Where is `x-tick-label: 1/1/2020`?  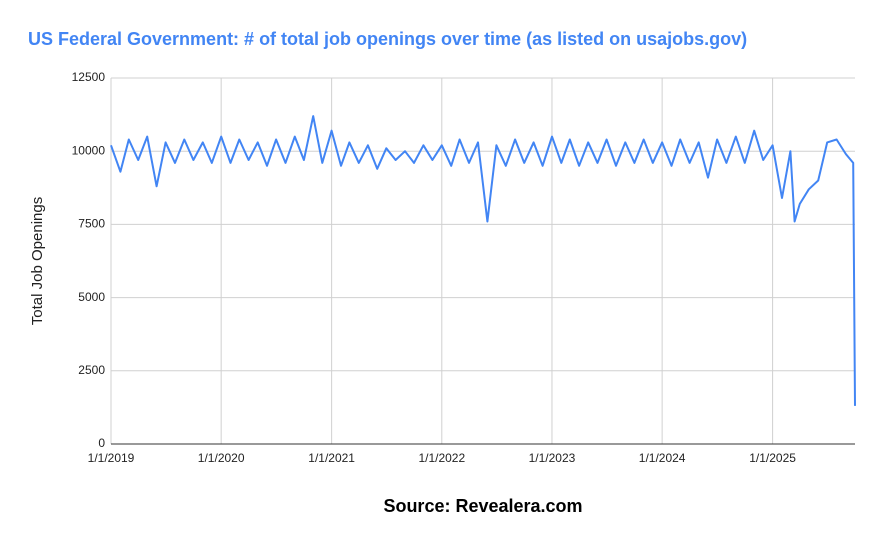
x-tick-label: 1/1/2020 is located at coordinates (221, 458).